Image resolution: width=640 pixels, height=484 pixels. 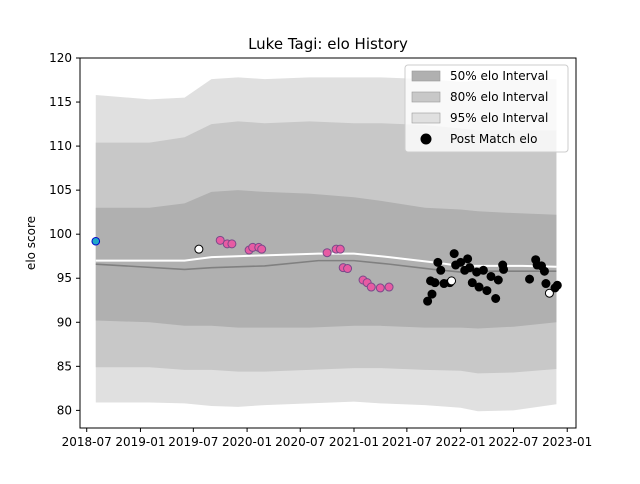 What do you see at coordinates (354, 442) in the screenshot?
I see `x-tick-label-5: 2021-01` at bounding box center [354, 442].